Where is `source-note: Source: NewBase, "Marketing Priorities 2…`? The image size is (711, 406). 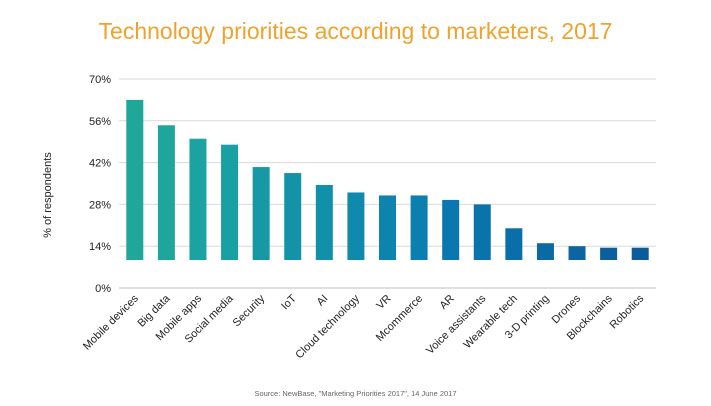 source-note: Source: NewBase, "Marketing Priorities 2… is located at coordinates (355, 393).